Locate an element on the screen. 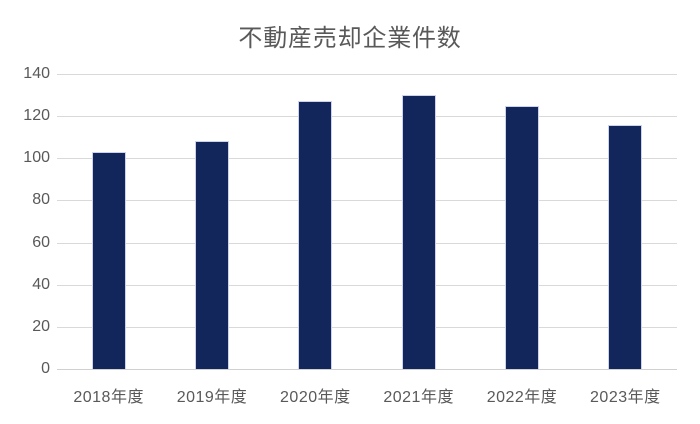 This screenshot has height=424, width=700. x-tick-label-2022: 2022年度 is located at coordinates (522, 397).